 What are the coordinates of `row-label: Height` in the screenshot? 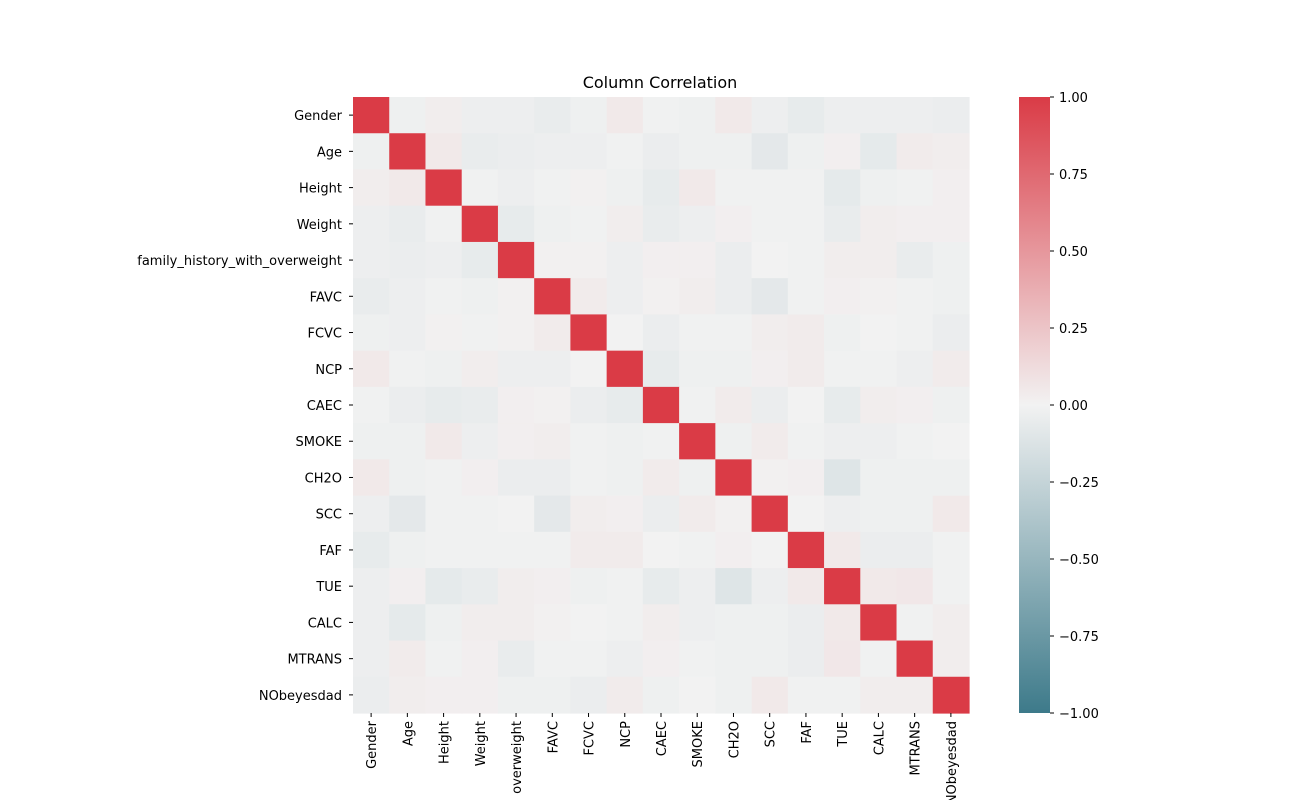 It's located at (320, 189).